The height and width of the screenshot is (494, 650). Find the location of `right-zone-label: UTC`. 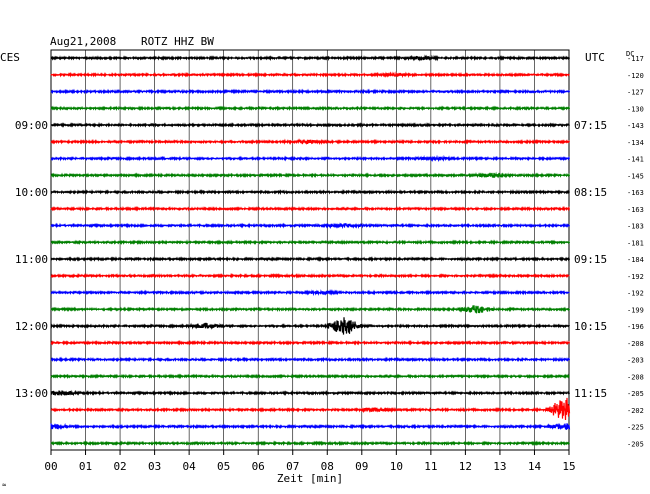

right-zone-label: UTC is located at coordinates (595, 57).